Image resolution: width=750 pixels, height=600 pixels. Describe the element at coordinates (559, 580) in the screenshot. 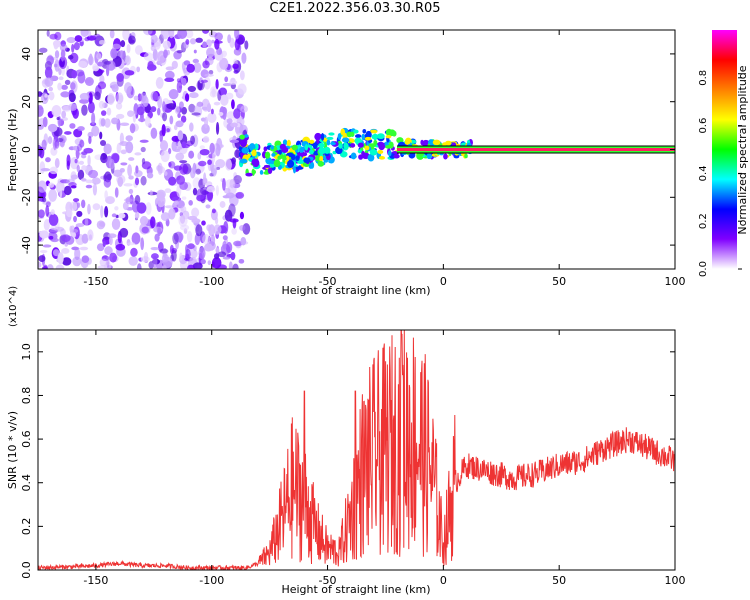

I see `snr-x-tick-label: 50` at that location.